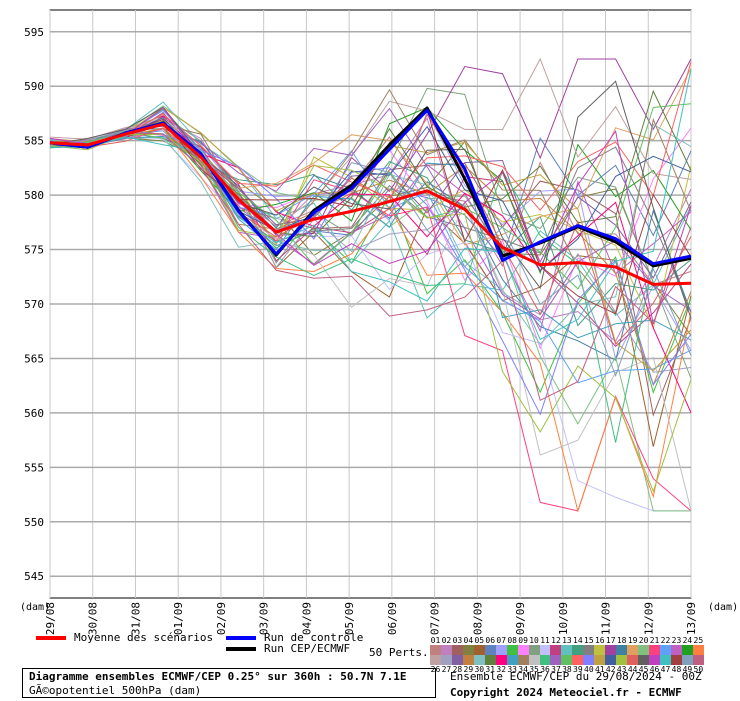 This screenshot has width=740, height=701. Describe the element at coordinates (34, 413) in the screenshot. I see `y-tick-label: 560` at that location.